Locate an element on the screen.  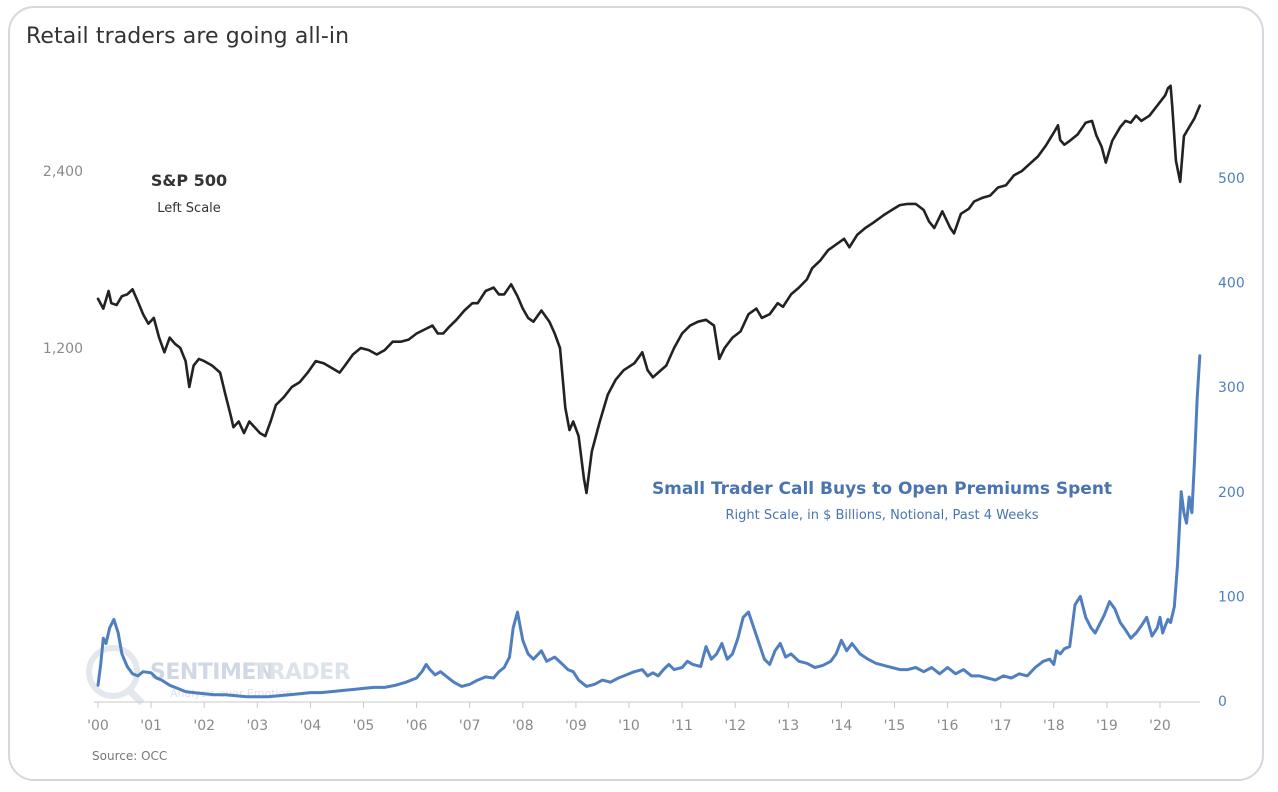
sp500-label: S&P 500 is located at coordinates (189, 180).